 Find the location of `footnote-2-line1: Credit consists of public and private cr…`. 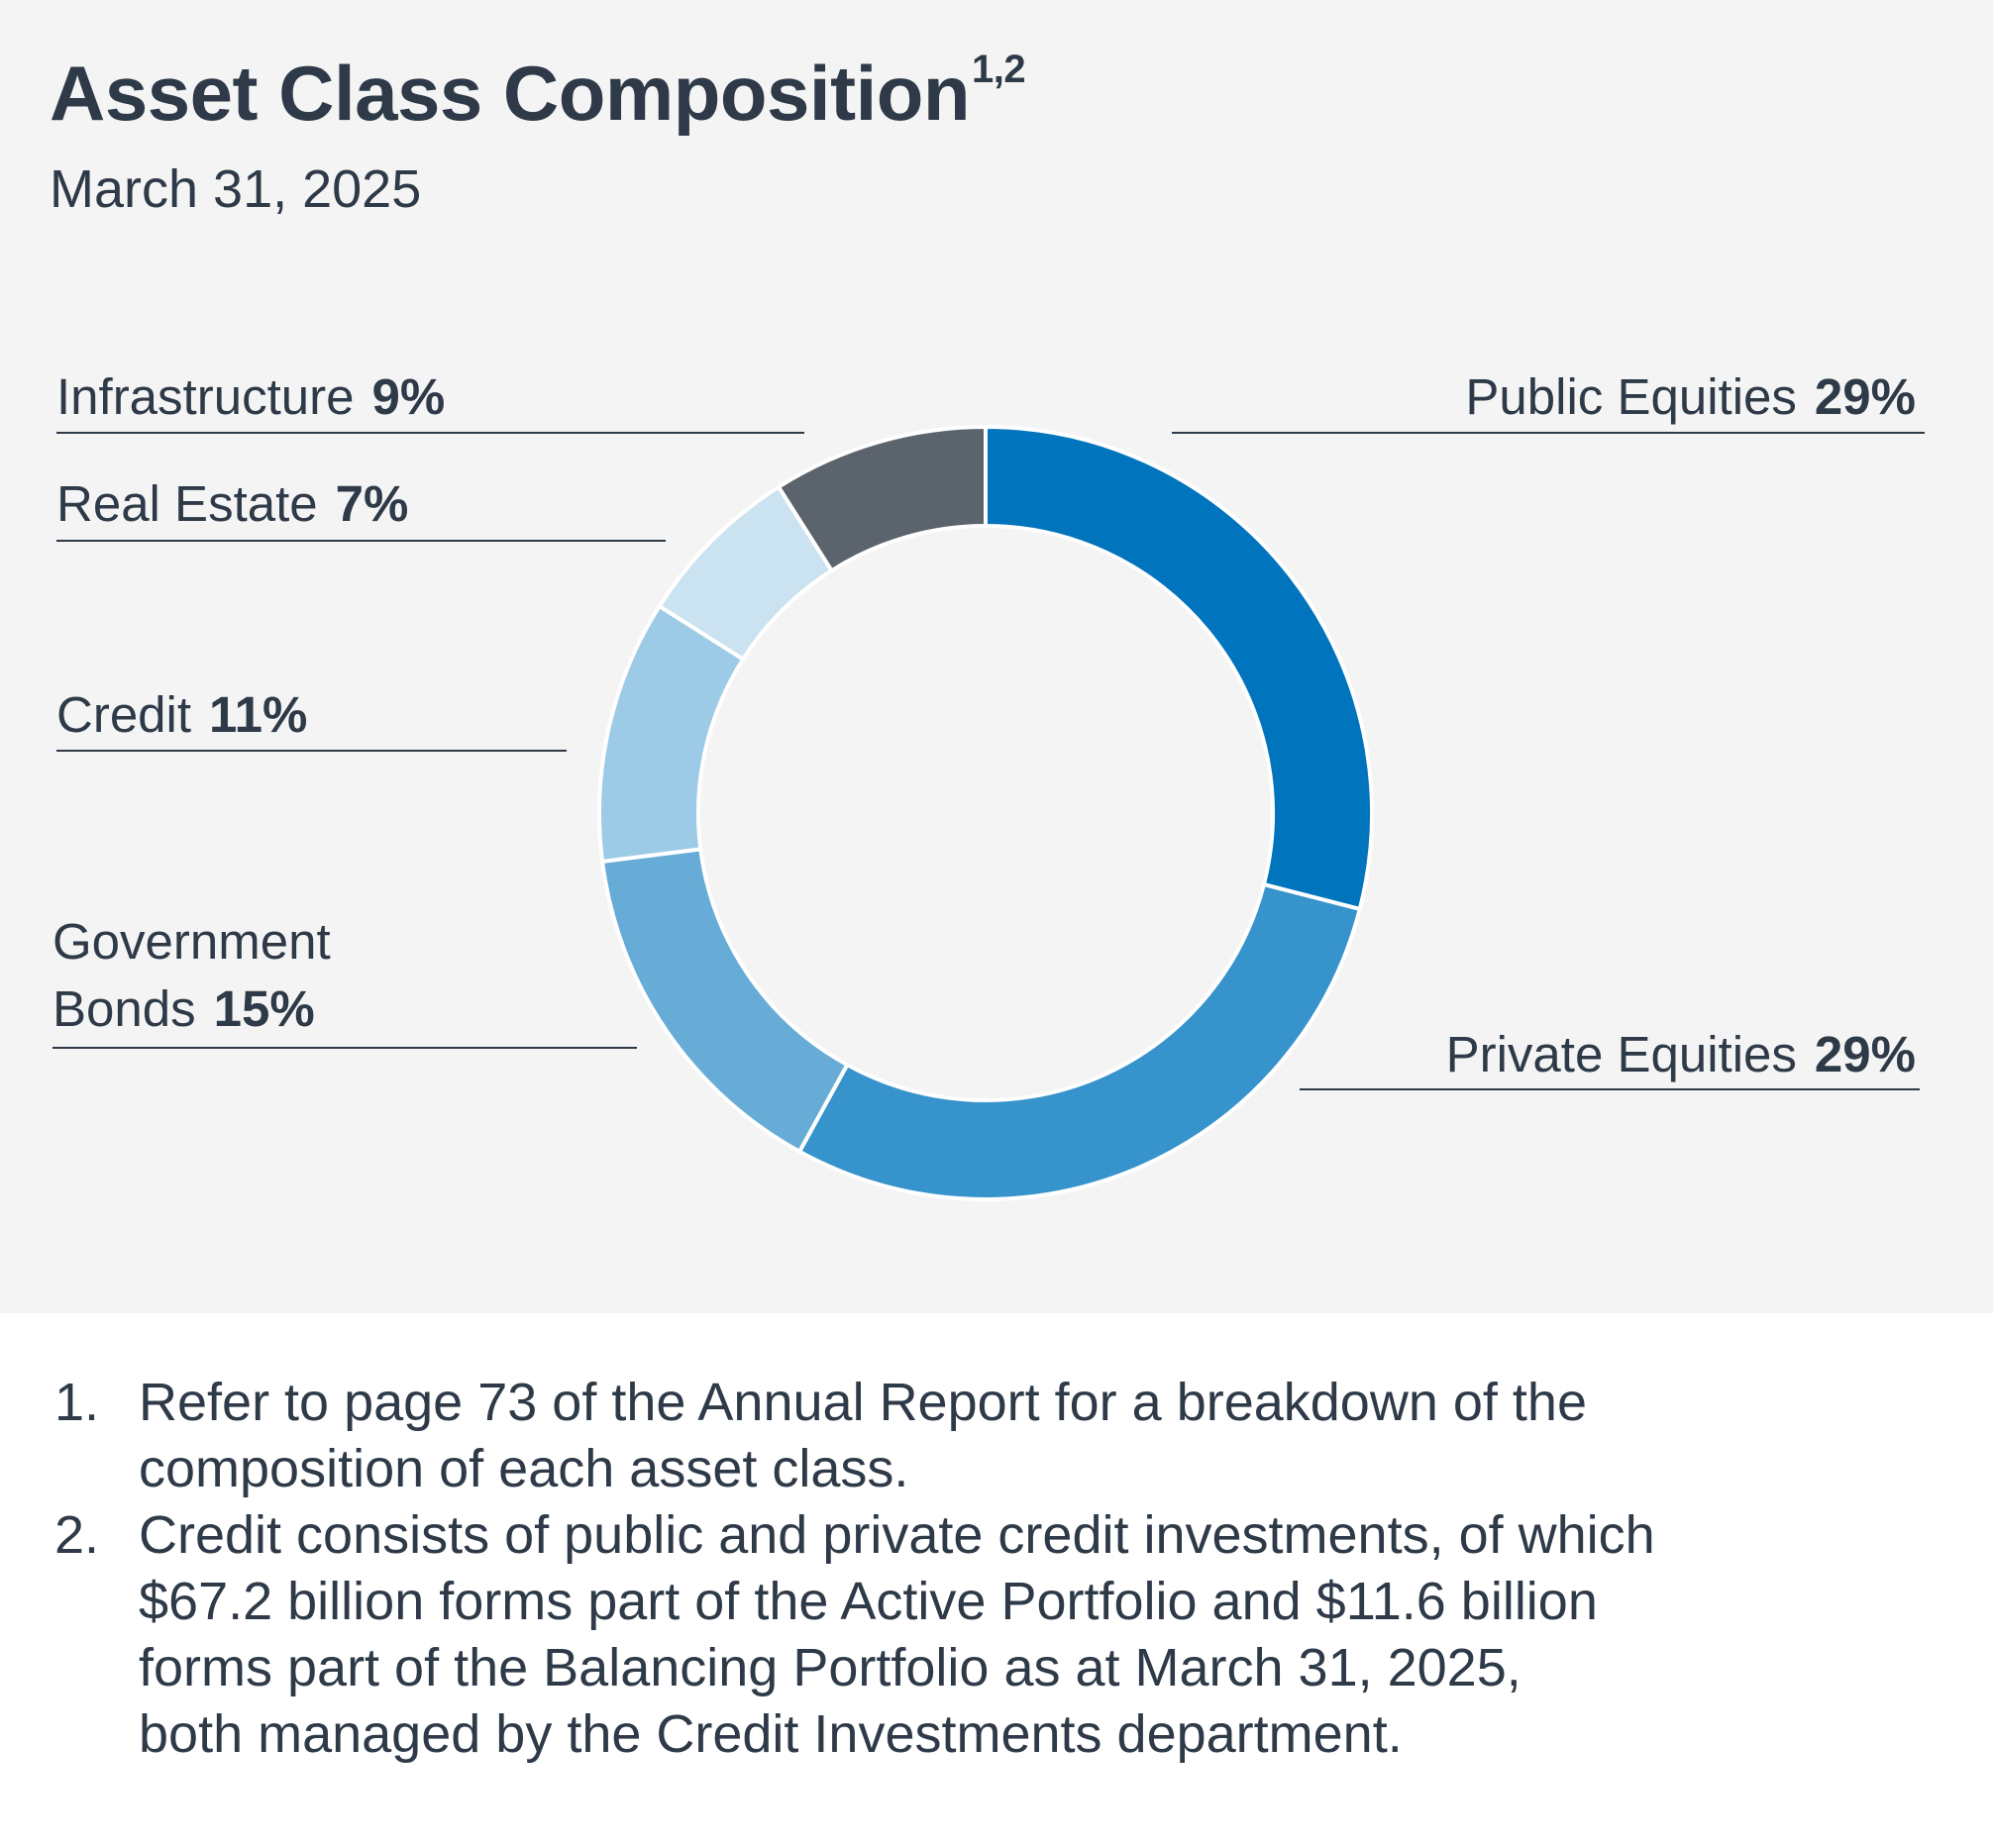

footnote-2-line1: Credit consists of public and private cr… is located at coordinates (897, 1535).